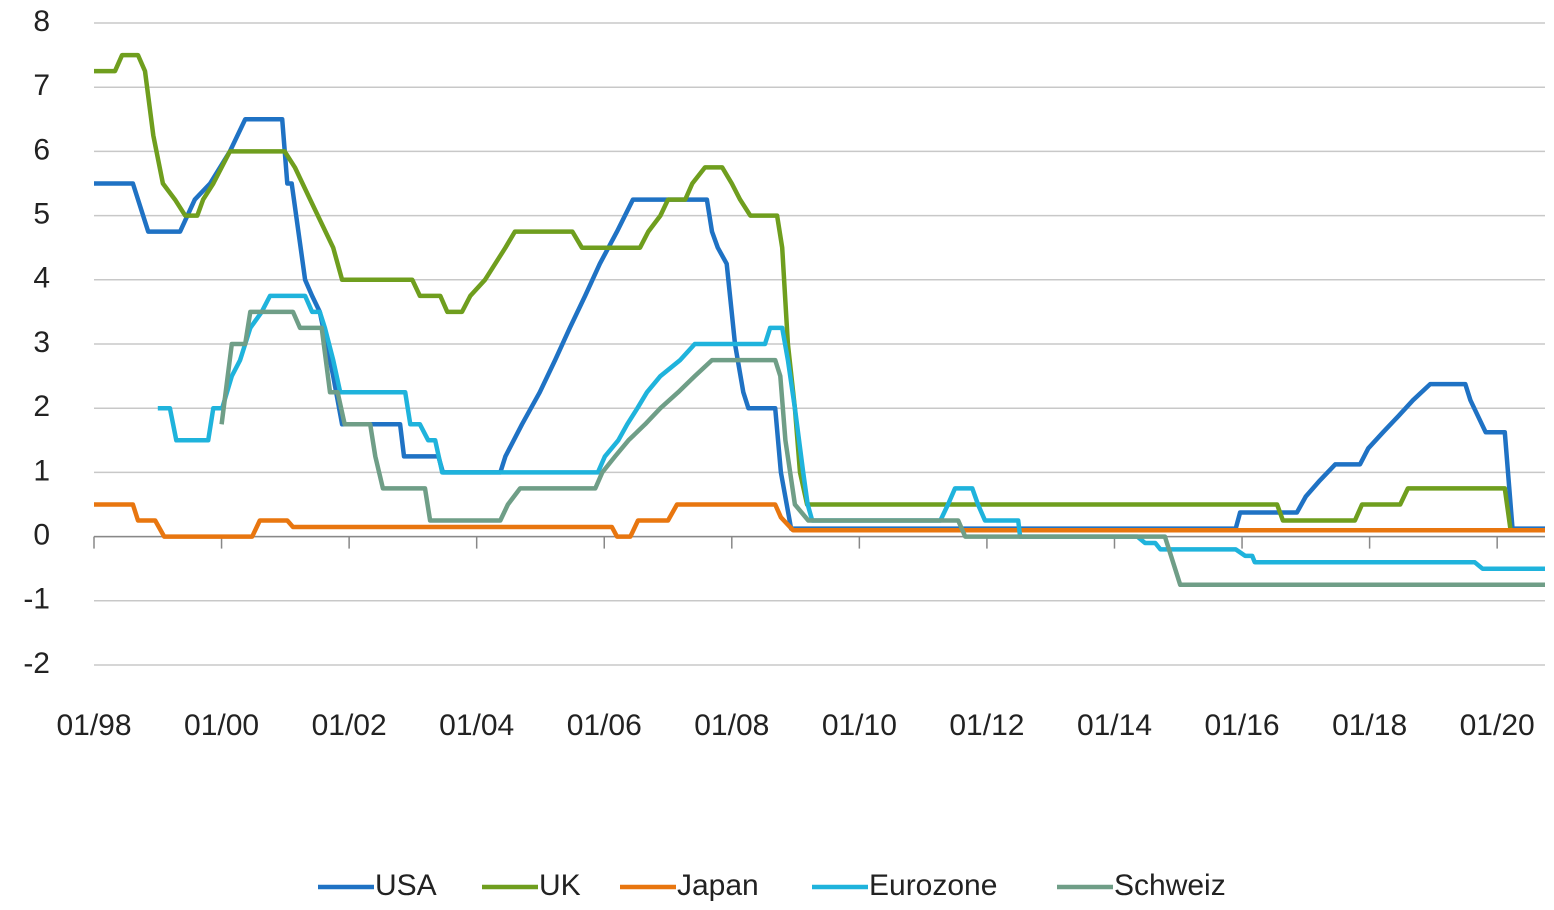 This screenshot has height=910, width=1554. I want to click on y-tick-label: 8, so click(41, 21).